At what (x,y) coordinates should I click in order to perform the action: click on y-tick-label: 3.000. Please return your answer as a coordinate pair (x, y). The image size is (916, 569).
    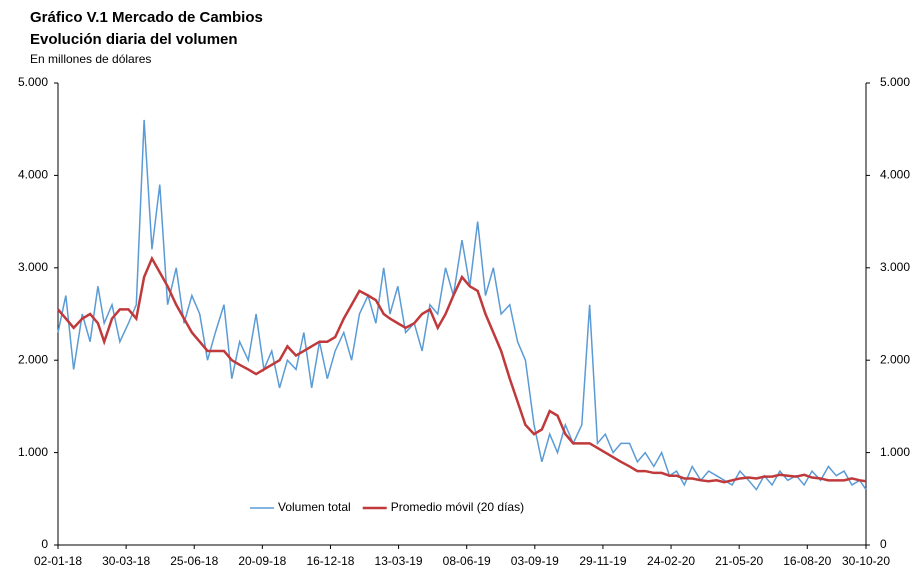
    Looking at the image, I should click on (33, 267).